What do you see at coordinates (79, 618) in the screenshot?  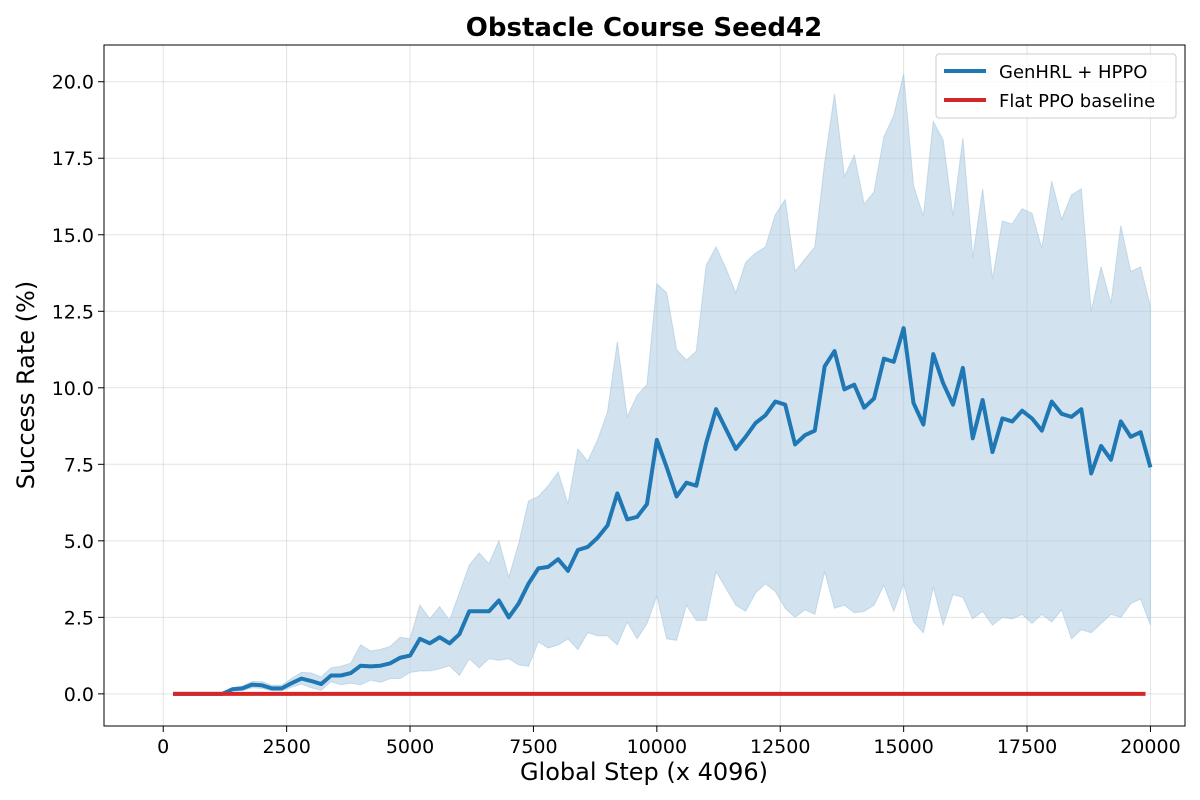 I see `y-tick-label: 2.5` at bounding box center [79, 618].